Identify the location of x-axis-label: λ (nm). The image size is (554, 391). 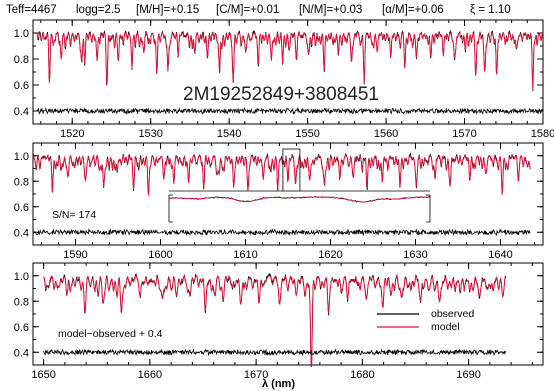
(278, 384).